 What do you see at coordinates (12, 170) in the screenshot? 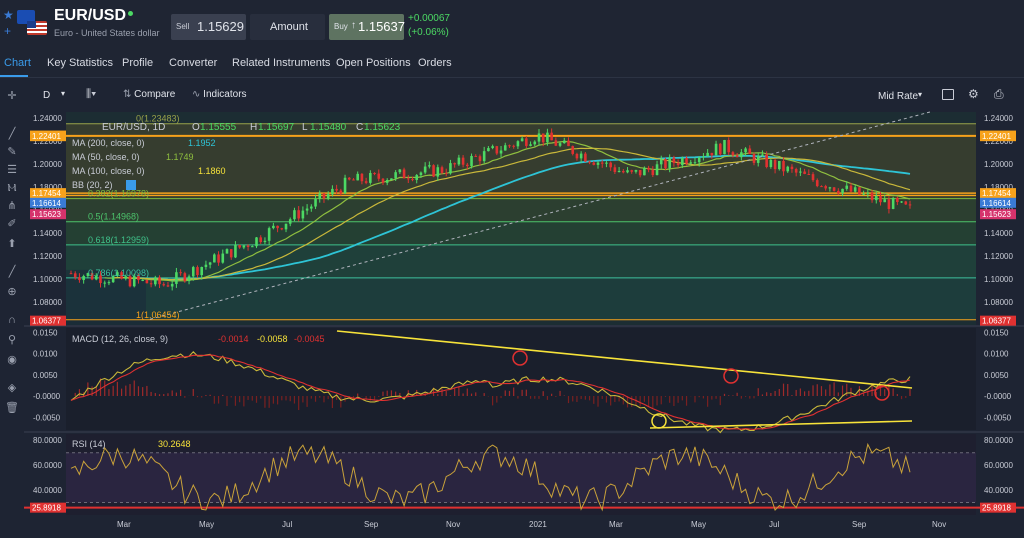
I see `fib-icon: ☰` at bounding box center [12, 170].